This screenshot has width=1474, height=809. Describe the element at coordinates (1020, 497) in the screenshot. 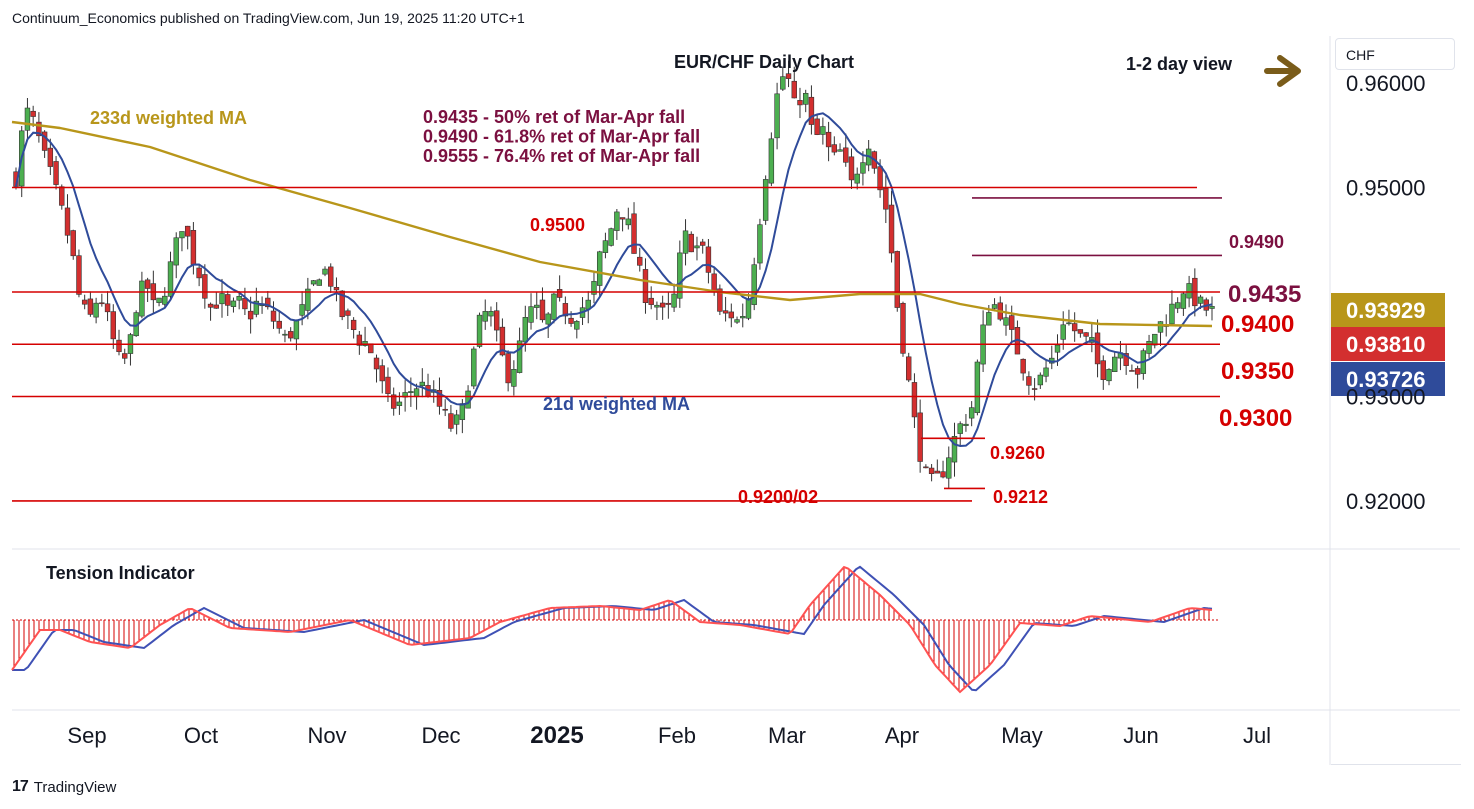

I see `short-level-label: 0.9212` at that location.